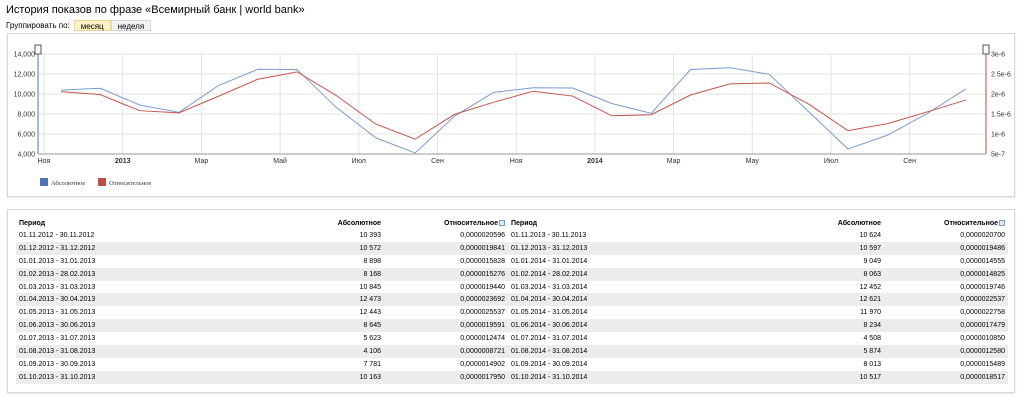 Image resolution: width=1024 pixels, height=400 pixels. Describe the element at coordinates (140, 274) in the screenshot. I see `period-cell: 01.02.2013 - 28.02.2013` at that location.